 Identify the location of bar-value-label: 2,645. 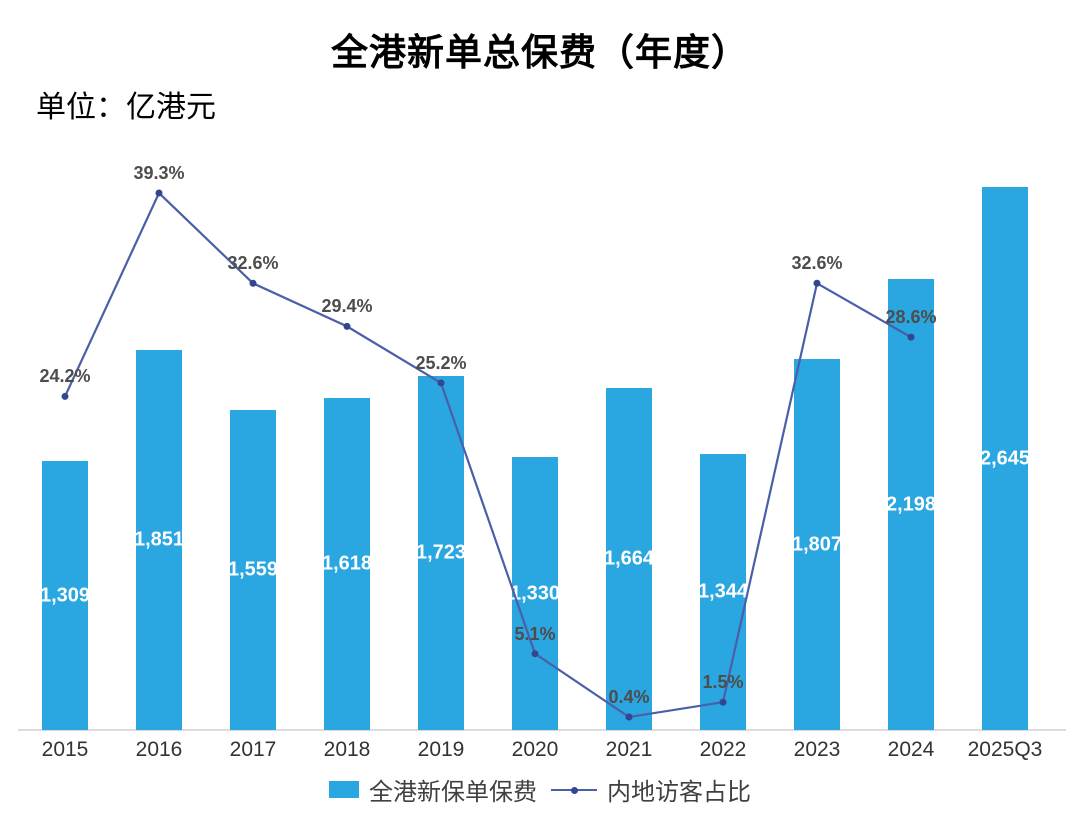
(1005, 458).